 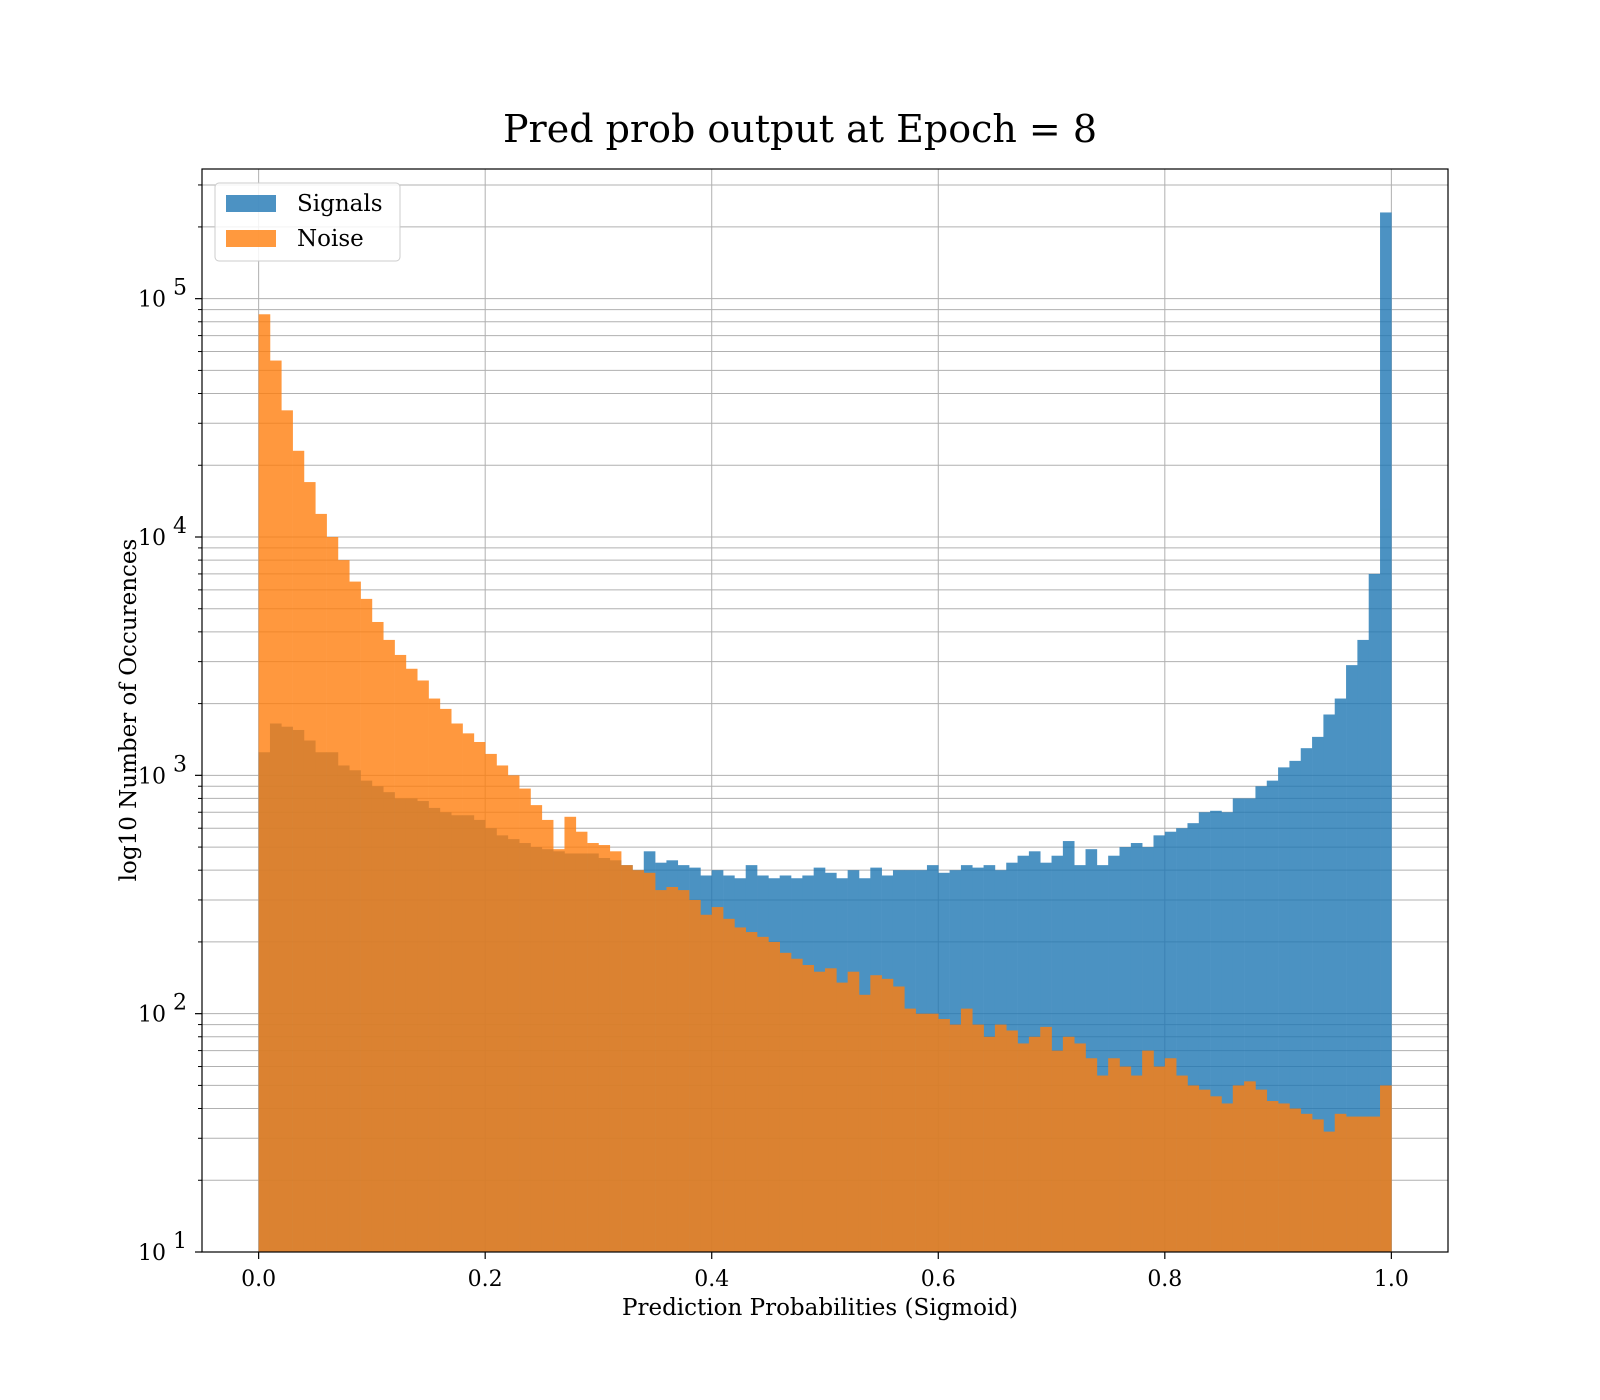 I want to click on legend-swatch, so click(x=251, y=203).